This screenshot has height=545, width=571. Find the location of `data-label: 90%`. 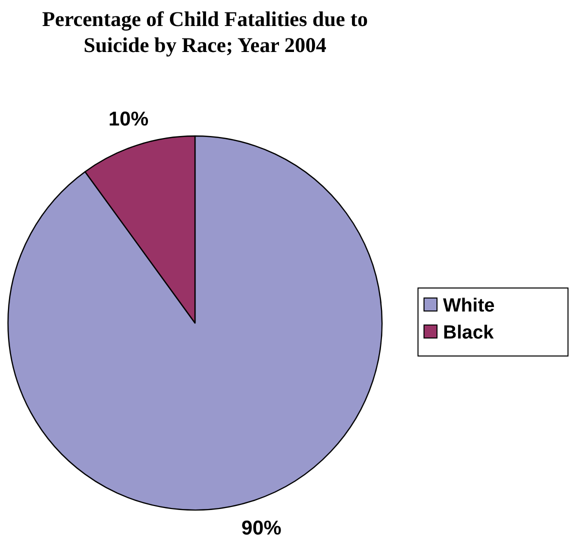

data-label: 90% is located at coordinates (261, 528).